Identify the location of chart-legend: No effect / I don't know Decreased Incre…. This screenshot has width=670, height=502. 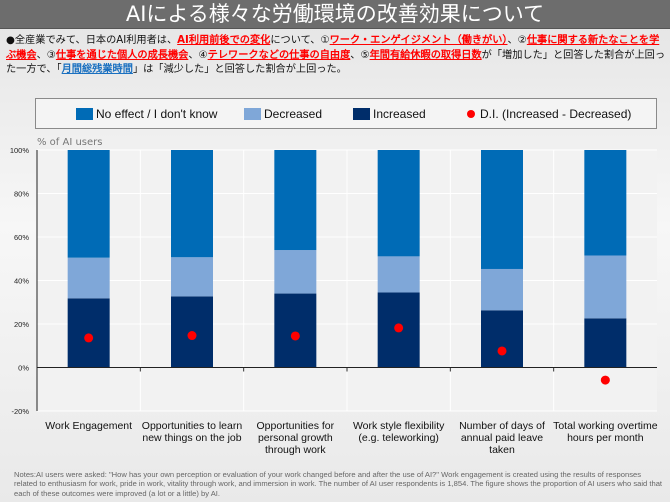
(346, 113).